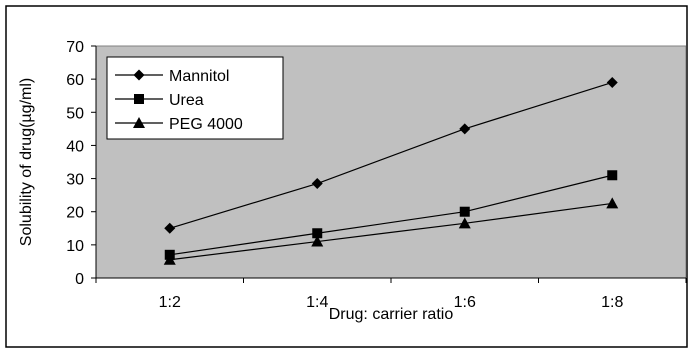 The image size is (693, 353). I want to click on y-tick-label: 70, so click(75, 47).